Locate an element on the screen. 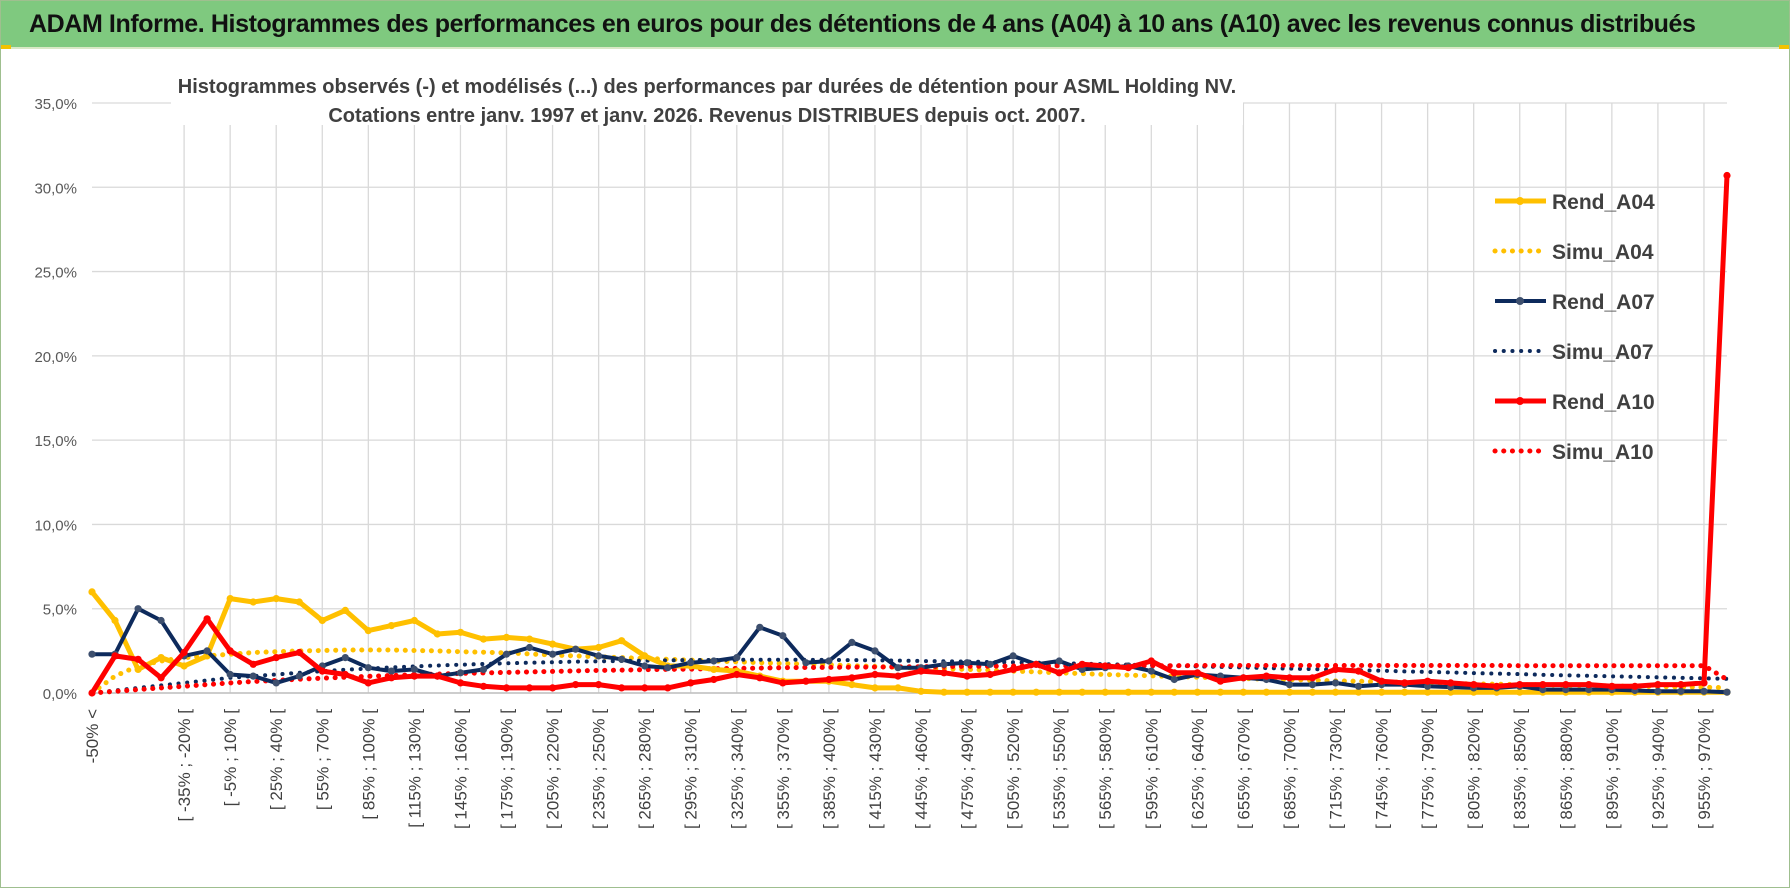 The image size is (1790, 888). series-simu-a07 is located at coordinates (909, 676).